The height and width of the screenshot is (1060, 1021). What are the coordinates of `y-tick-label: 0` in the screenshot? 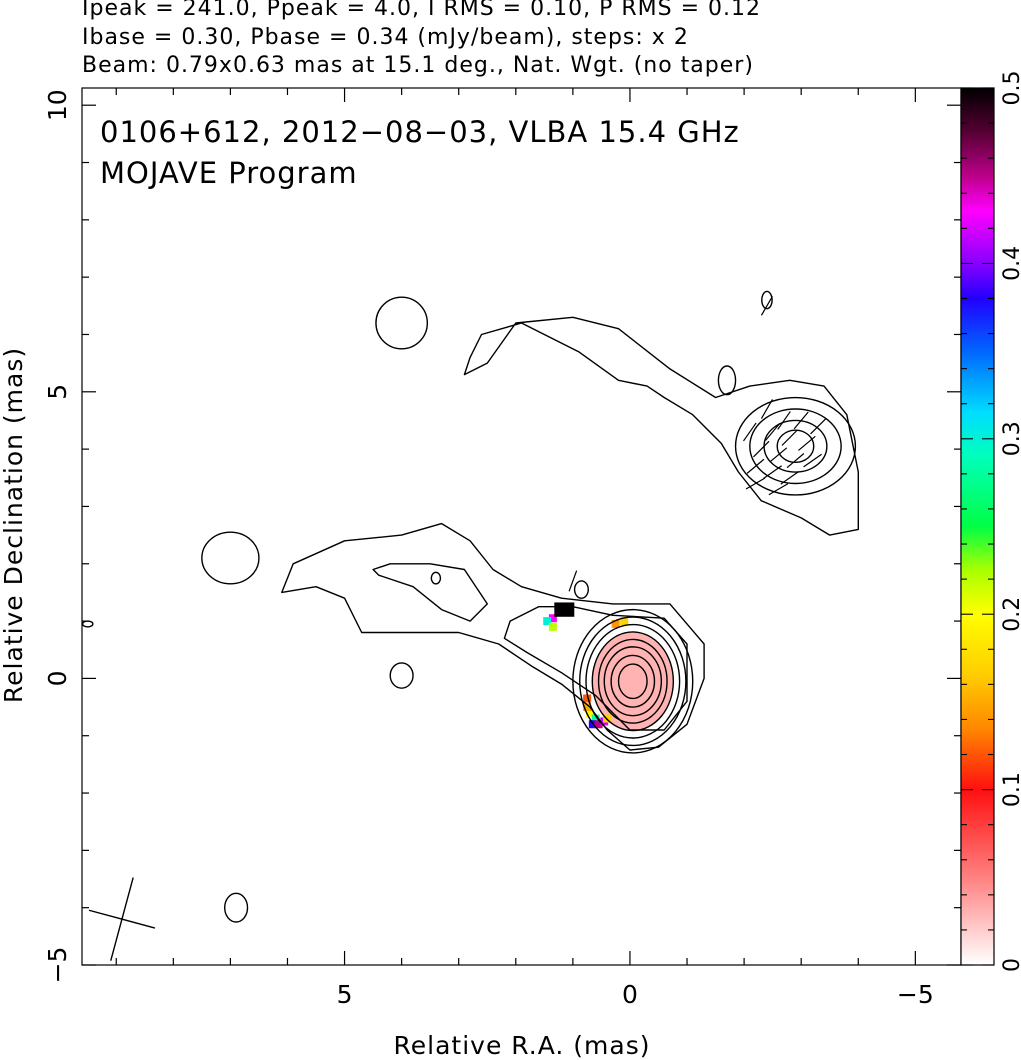 It's located at (57, 678).